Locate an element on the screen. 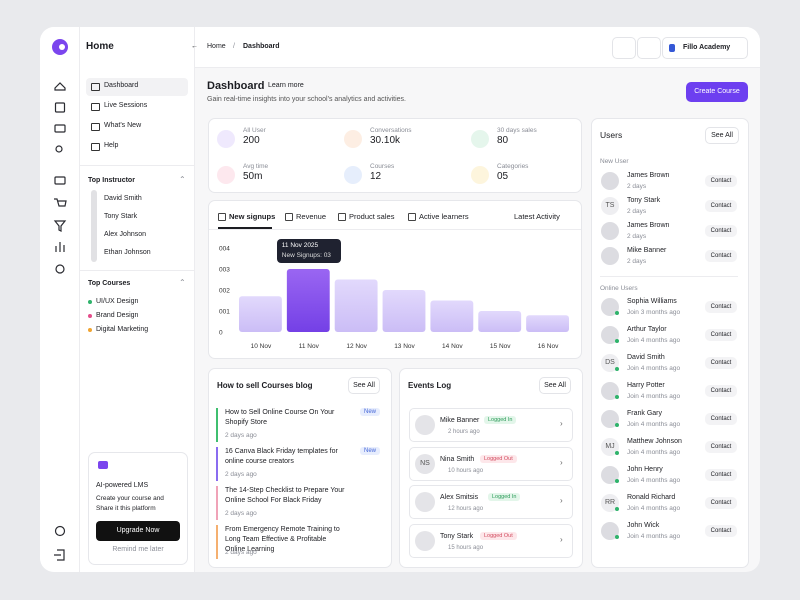 The height and width of the screenshot is (600, 800). chart-icon is located at coordinates (60, 247).